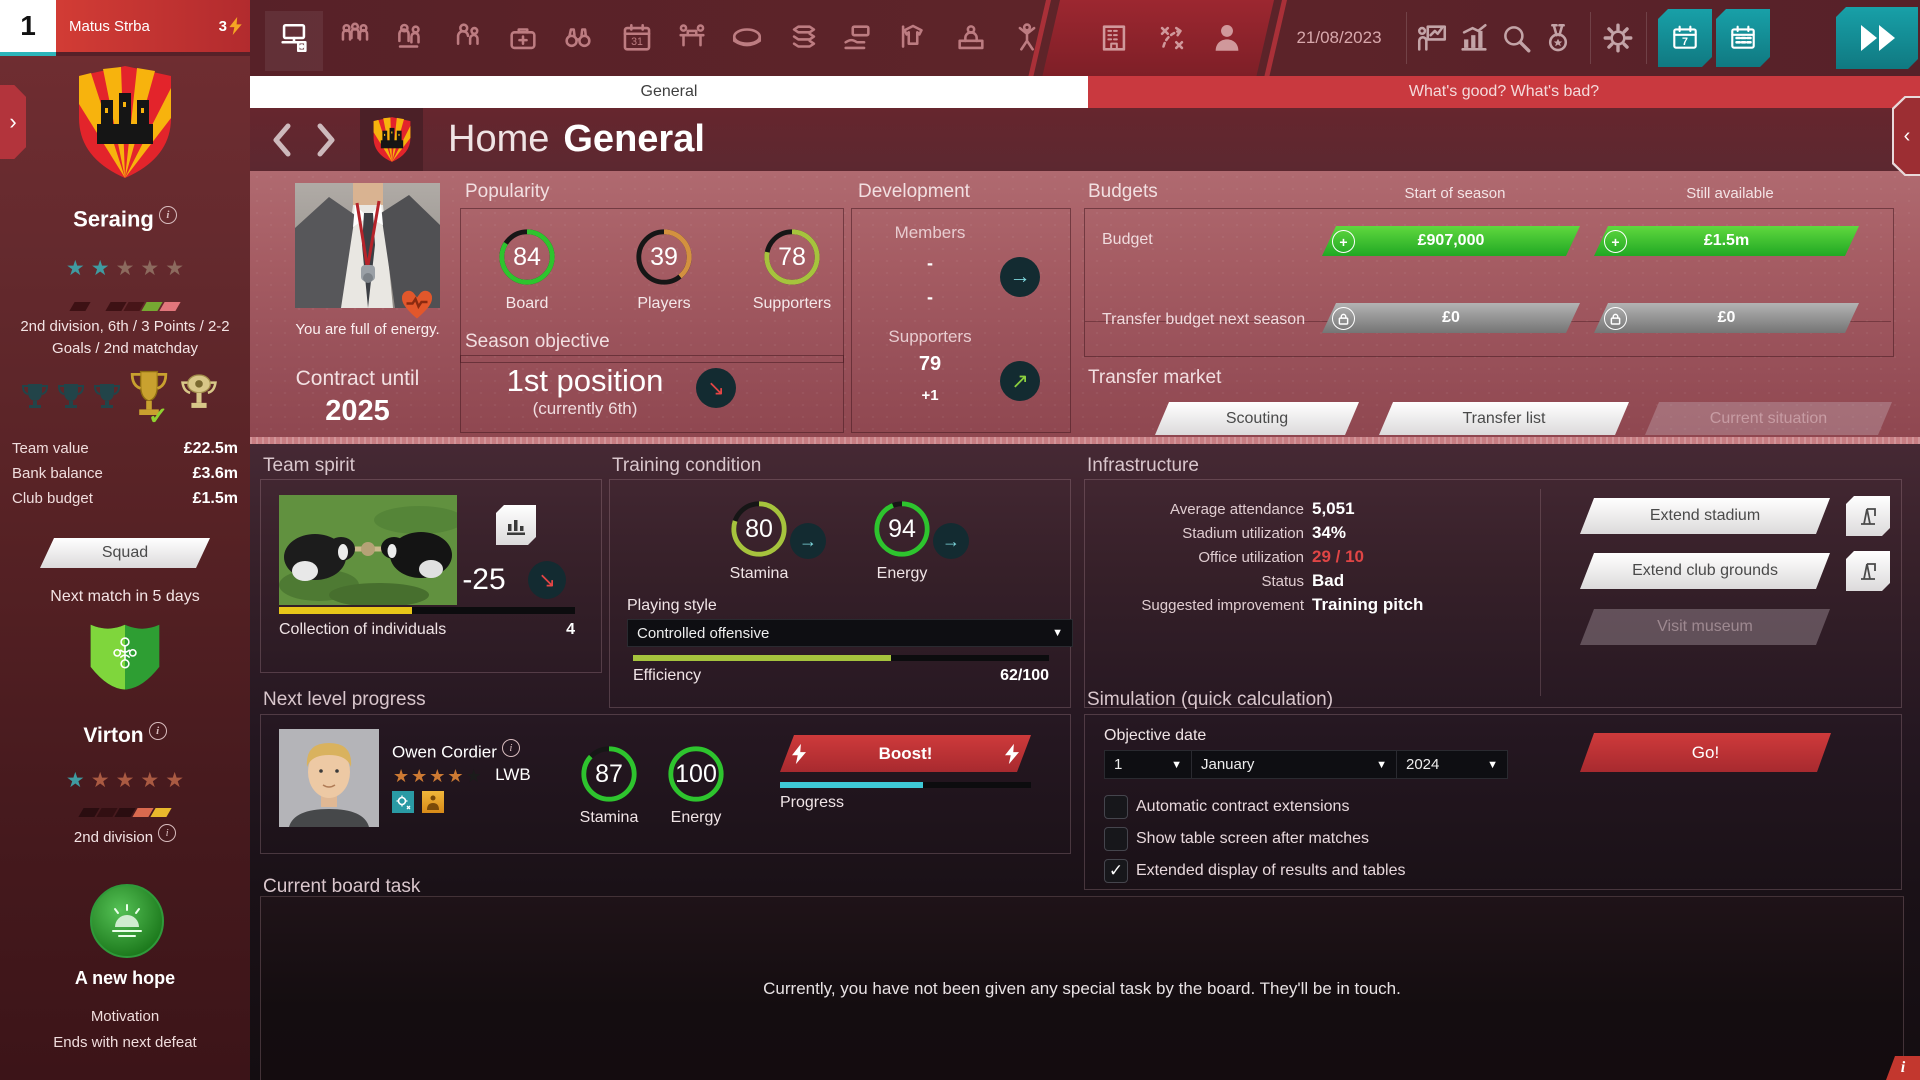 This screenshot has height=1080, width=1920. Describe the element at coordinates (1432, 38) in the screenshot. I see `analysis-icon` at that location.